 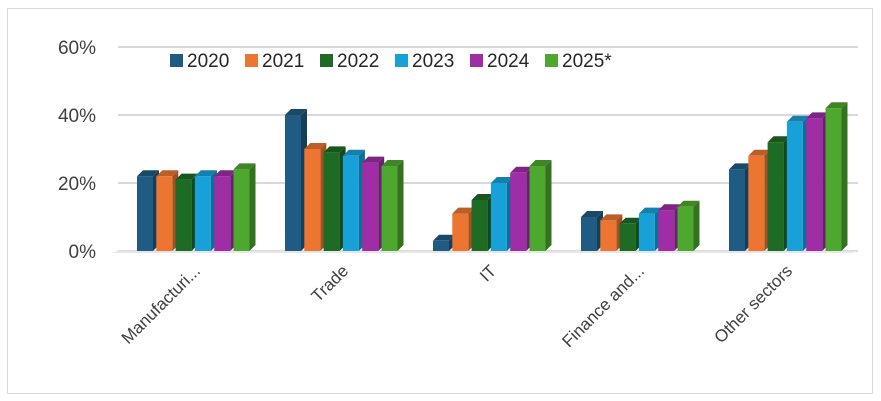 I want to click on legend-label: 2022, so click(x=358, y=61).